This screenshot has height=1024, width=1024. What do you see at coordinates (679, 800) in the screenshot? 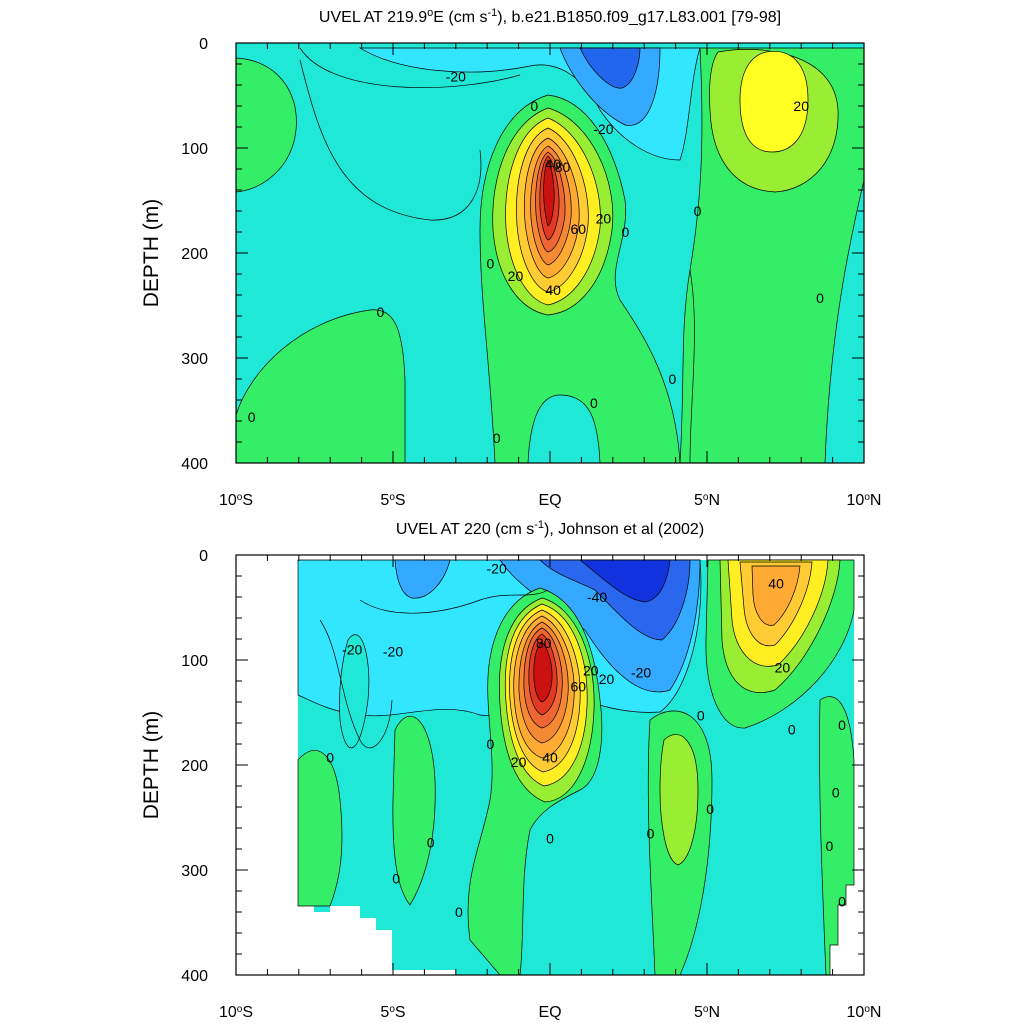
I see `bottom-five-north-positive-core` at bounding box center [679, 800].